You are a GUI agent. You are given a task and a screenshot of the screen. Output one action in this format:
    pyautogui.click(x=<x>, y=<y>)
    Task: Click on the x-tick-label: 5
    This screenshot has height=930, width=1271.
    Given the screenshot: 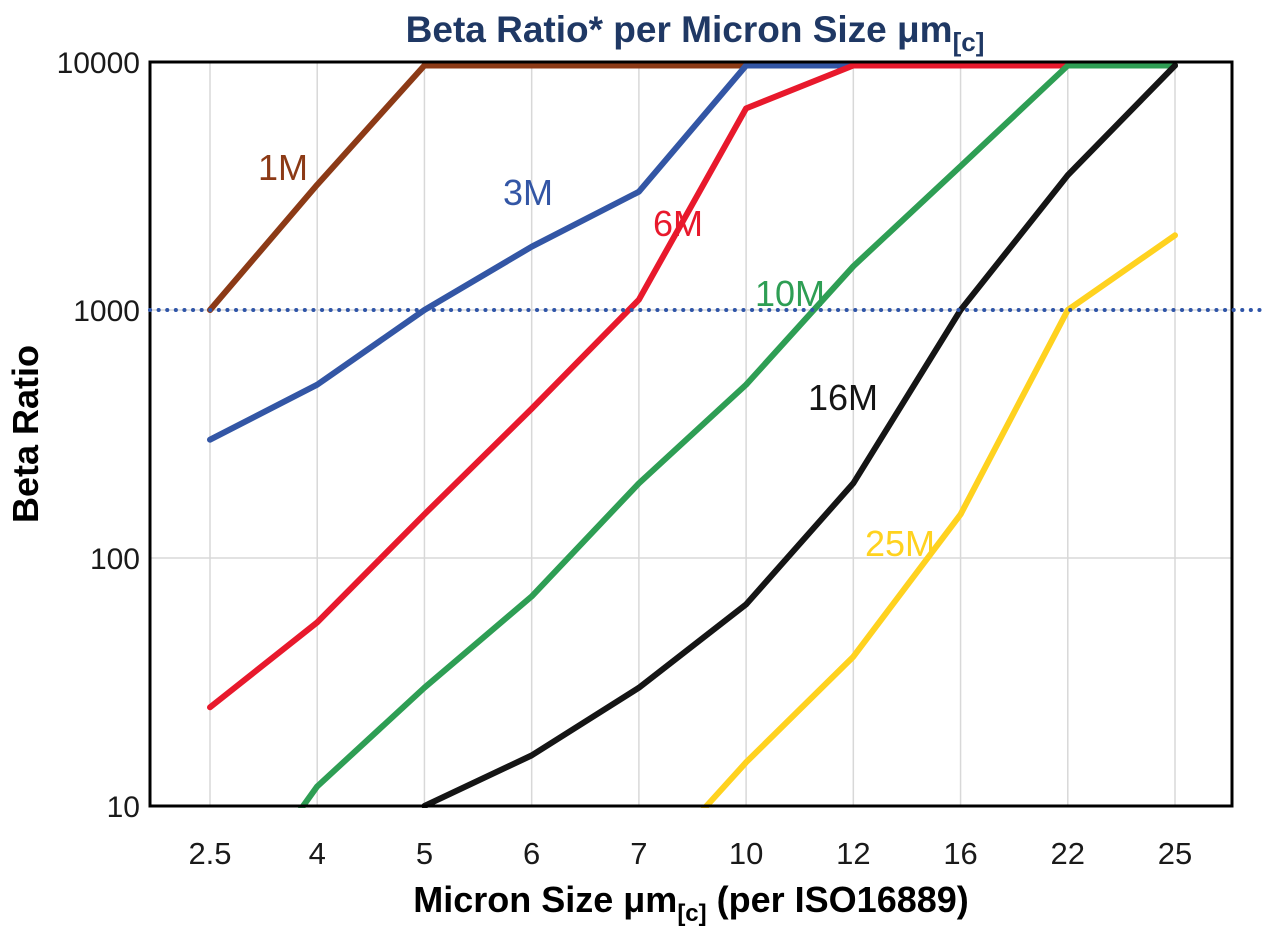 What is the action you would take?
    pyautogui.click(x=424, y=853)
    